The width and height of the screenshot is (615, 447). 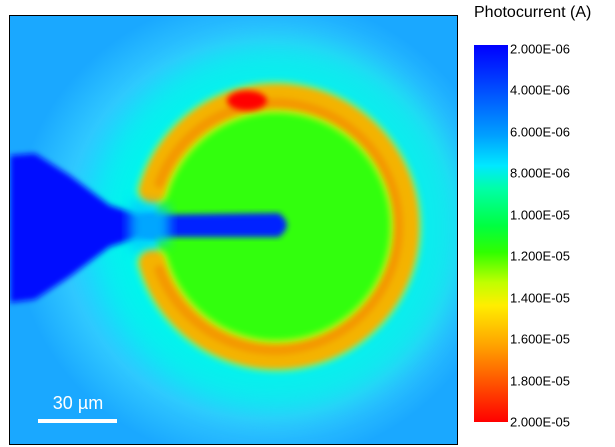 What do you see at coordinates (540, 339) in the screenshot?
I see `colorbar-tick-label: 1.600E-05` at bounding box center [540, 339].